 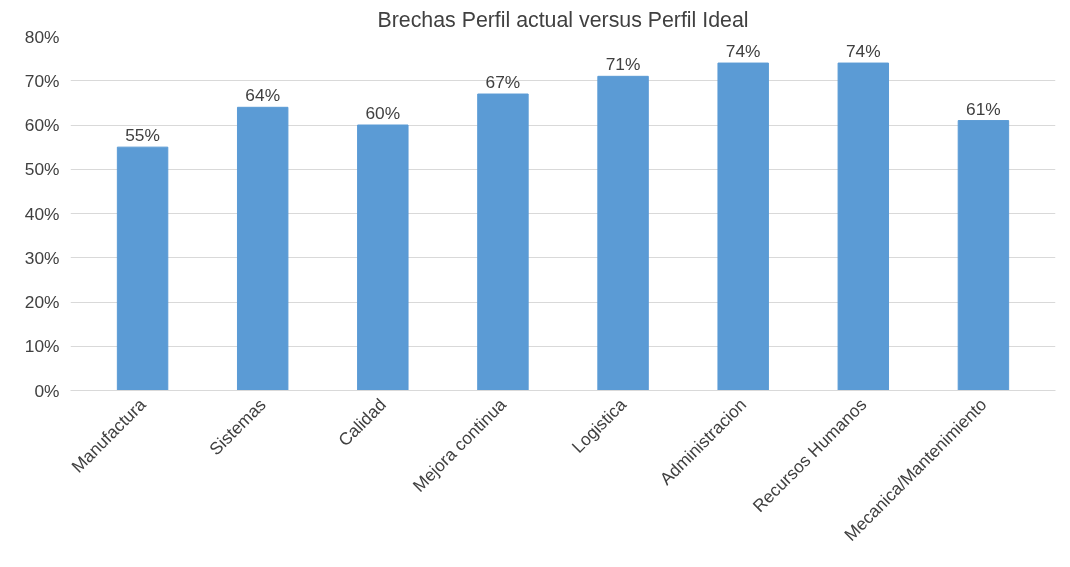 What do you see at coordinates (983, 108) in the screenshot?
I see `data-label: 61%` at bounding box center [983, 108].